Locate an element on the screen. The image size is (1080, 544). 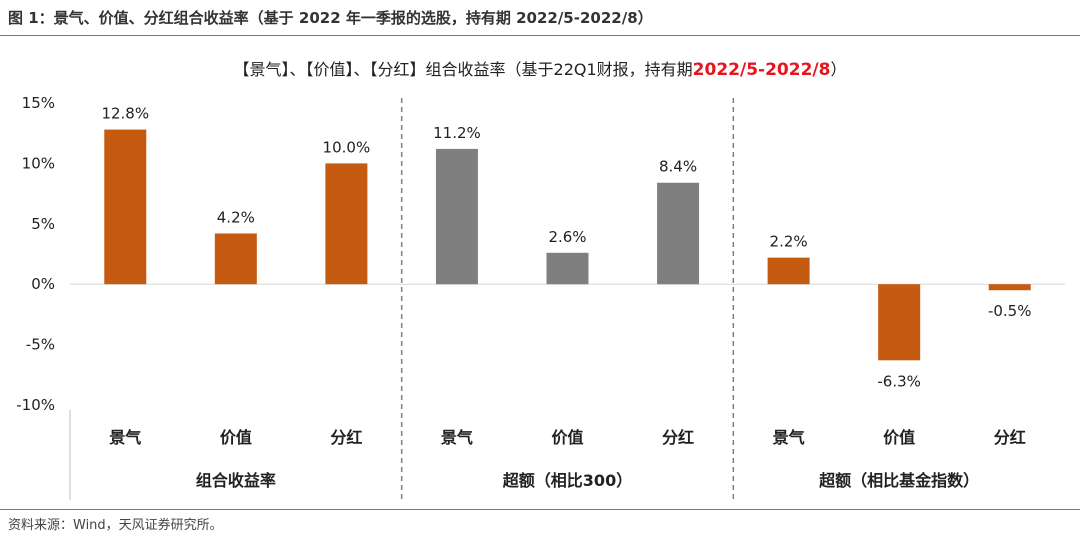
chart-title-highlight: 2022/5-2022/8 is located at coordinates (761, 70).